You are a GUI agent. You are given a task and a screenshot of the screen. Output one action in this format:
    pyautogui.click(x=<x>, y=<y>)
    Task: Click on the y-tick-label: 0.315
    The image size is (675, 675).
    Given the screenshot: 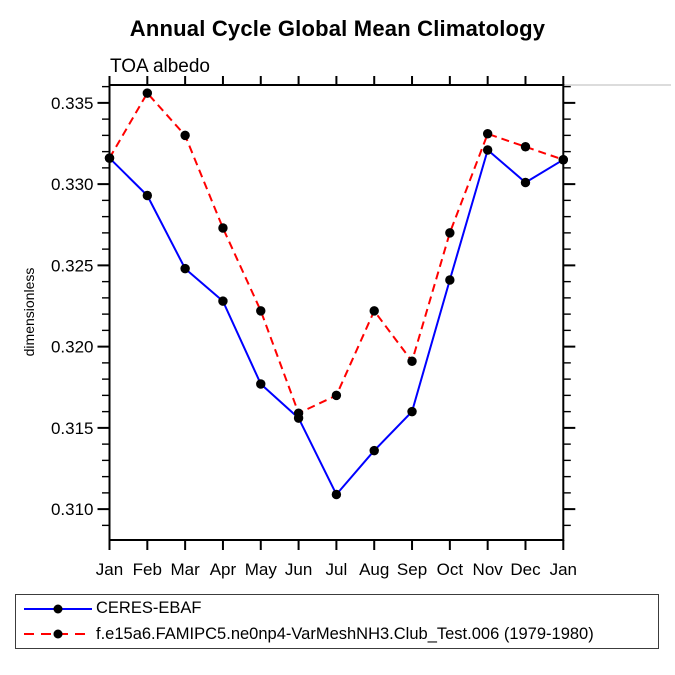 What is the action you would take?
    pyautogui.click(x=72, y=428)
    